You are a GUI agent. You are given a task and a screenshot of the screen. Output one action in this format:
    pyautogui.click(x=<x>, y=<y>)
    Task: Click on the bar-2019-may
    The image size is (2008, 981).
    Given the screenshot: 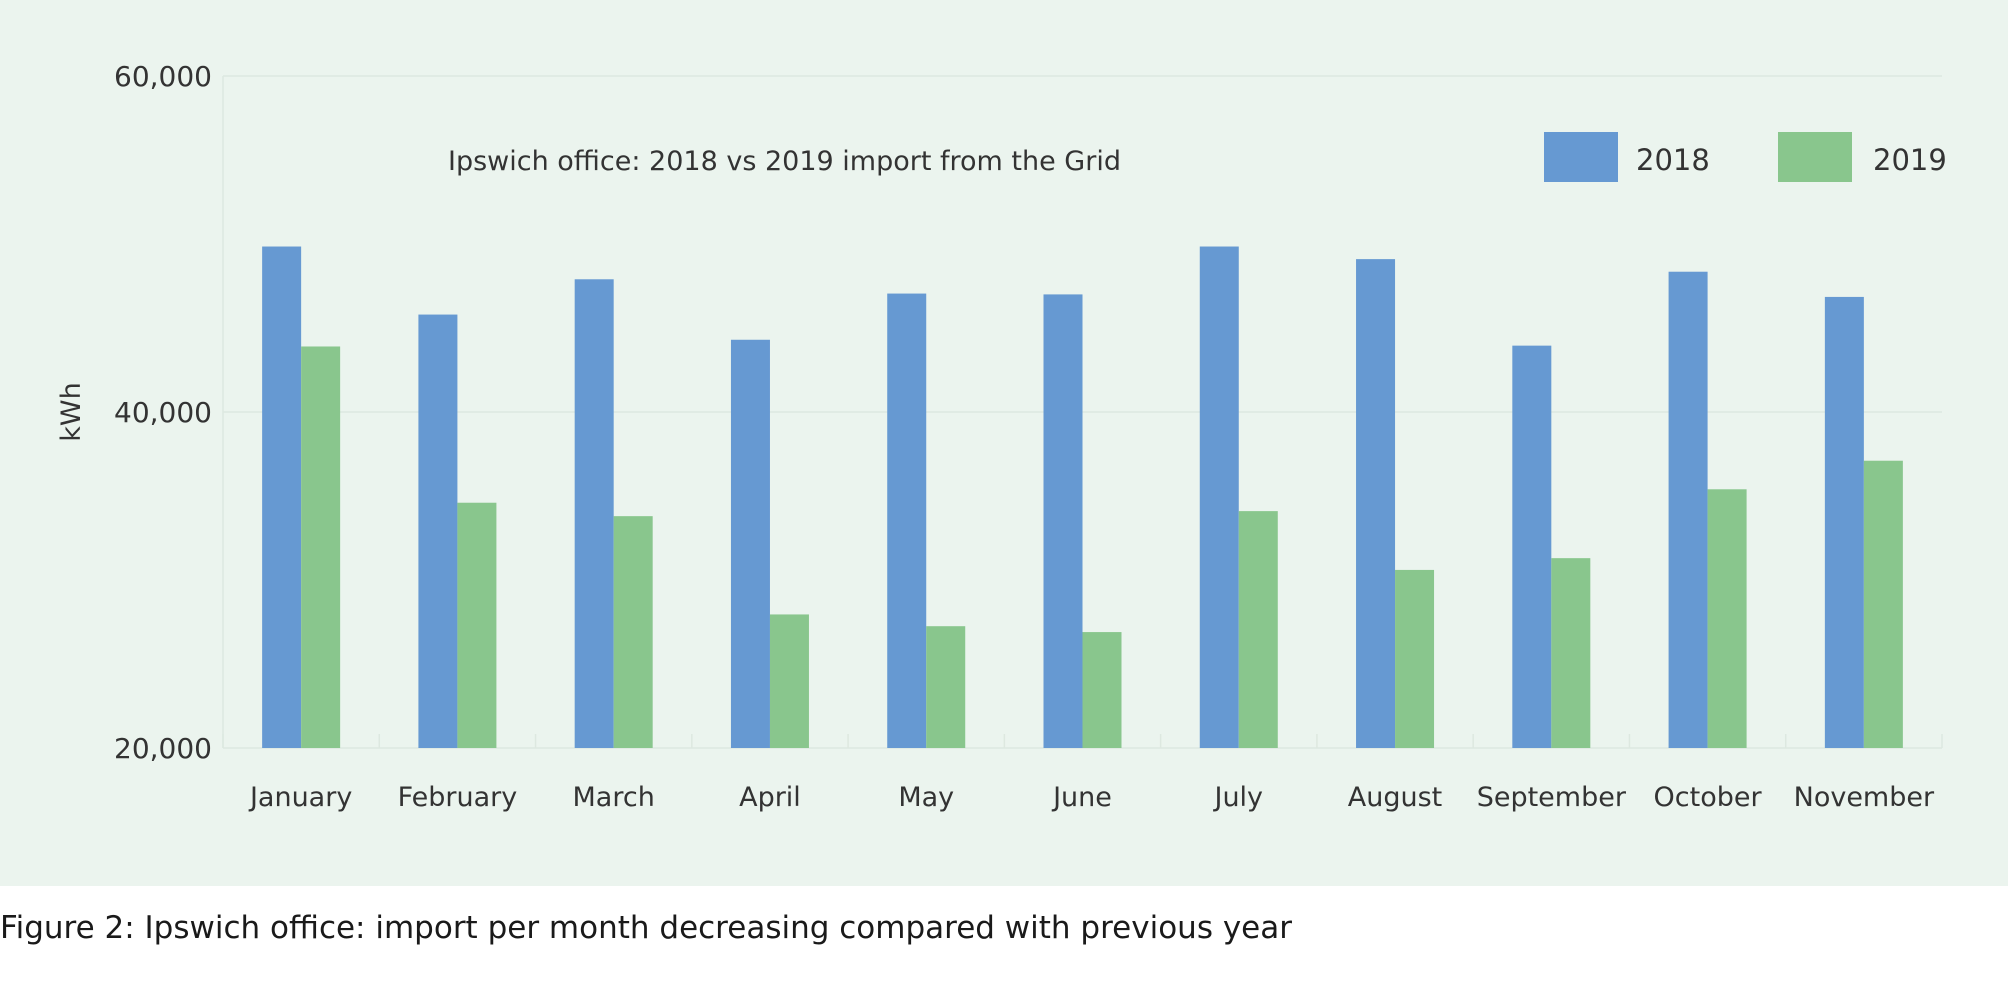 What is the action you would take?
    pyautogui.click(x=946, y=687)
    